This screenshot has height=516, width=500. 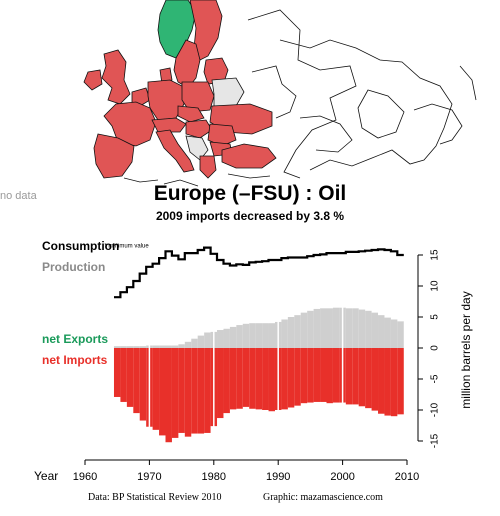 What do you see at coordinates (93, 80) in the screenshot?
I see `ireland-country` at bounding box center [93, 80].